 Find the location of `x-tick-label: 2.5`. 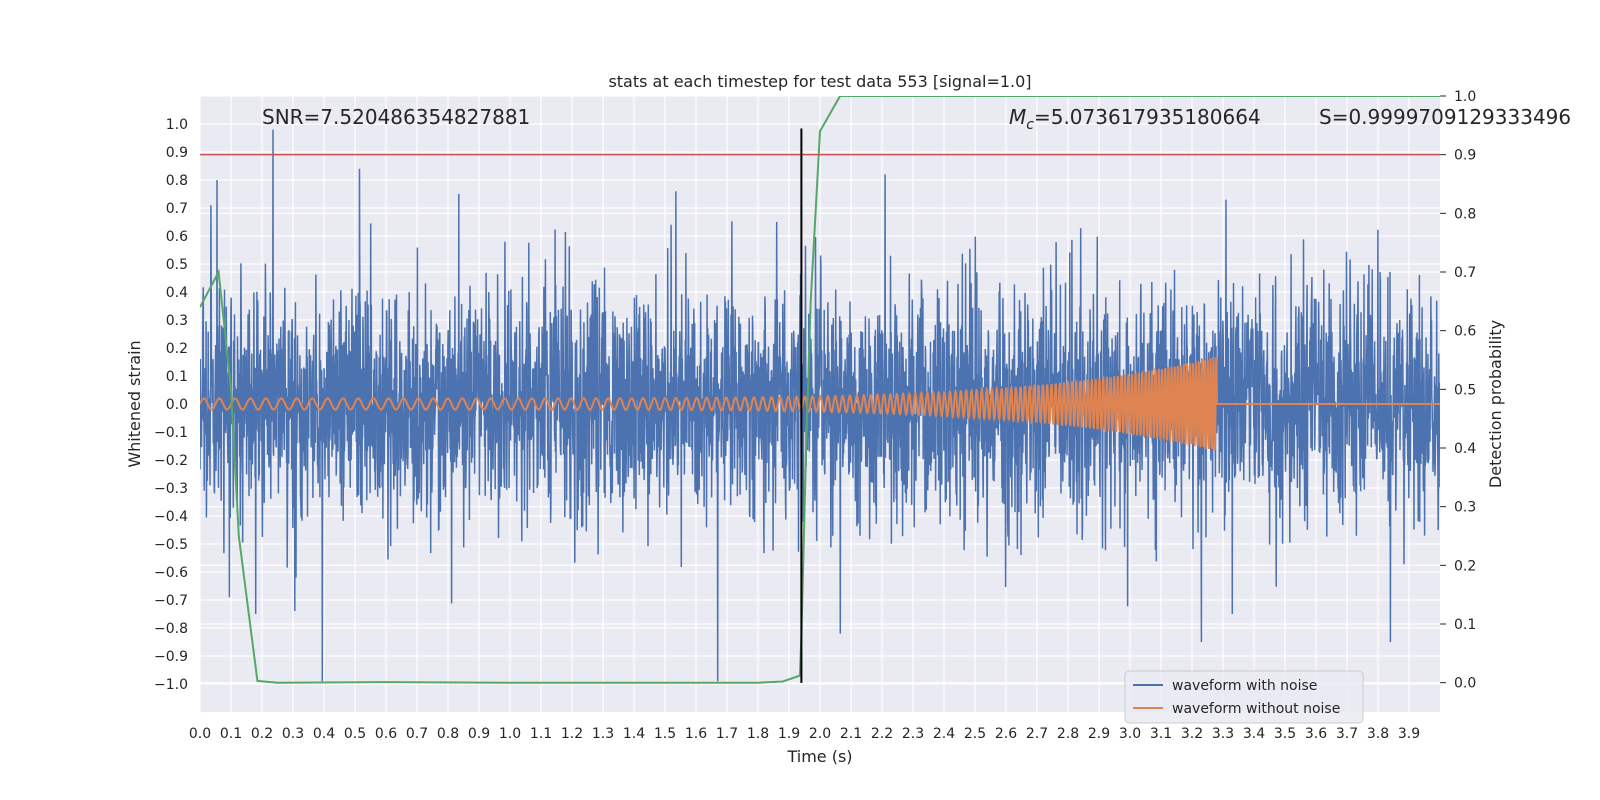

x-tick-label: 2.5 is located at coordinates (975, 734).